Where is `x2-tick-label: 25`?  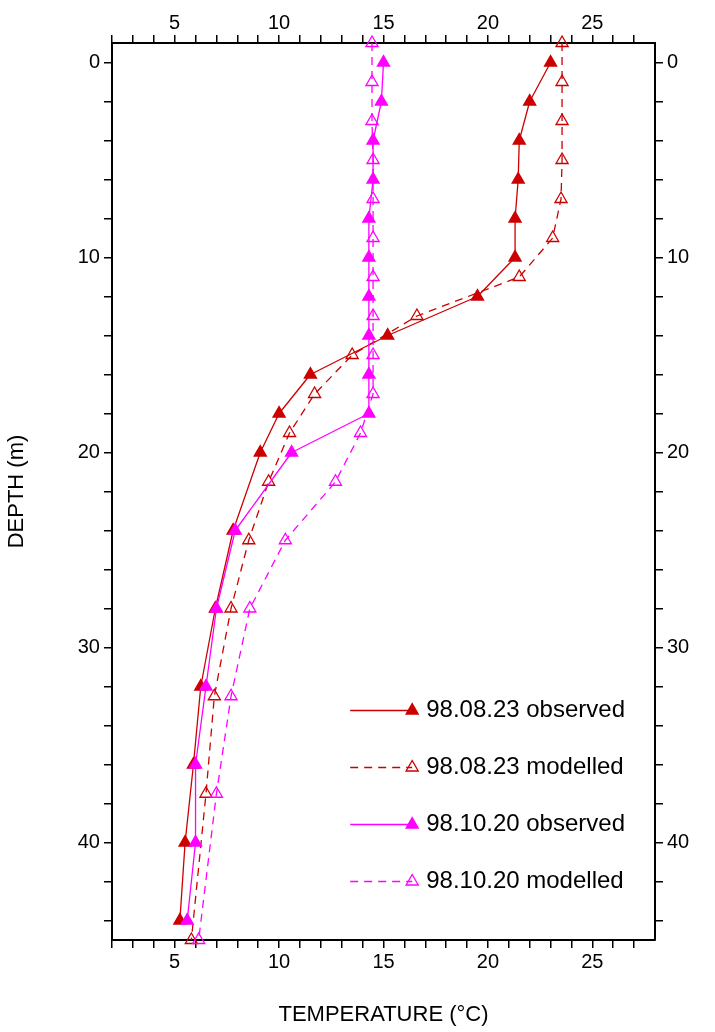 x2-tick-label: 25 is located at coordinates (592, 21).